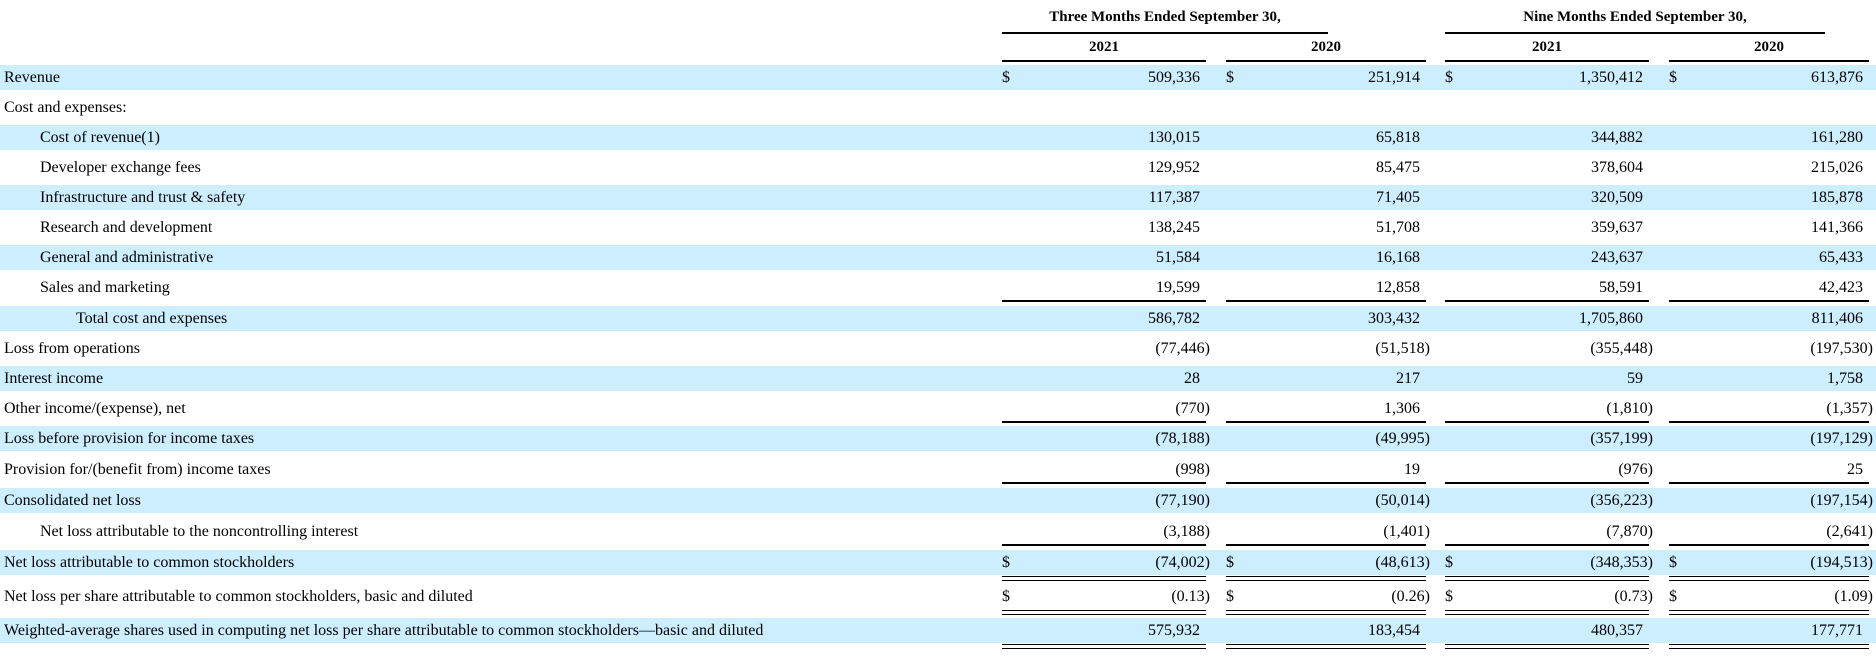  What do you see at coordinates (72, 348) in the screenshot?
I see `row-label: Loss from operations` at bounding box center [72, 348].